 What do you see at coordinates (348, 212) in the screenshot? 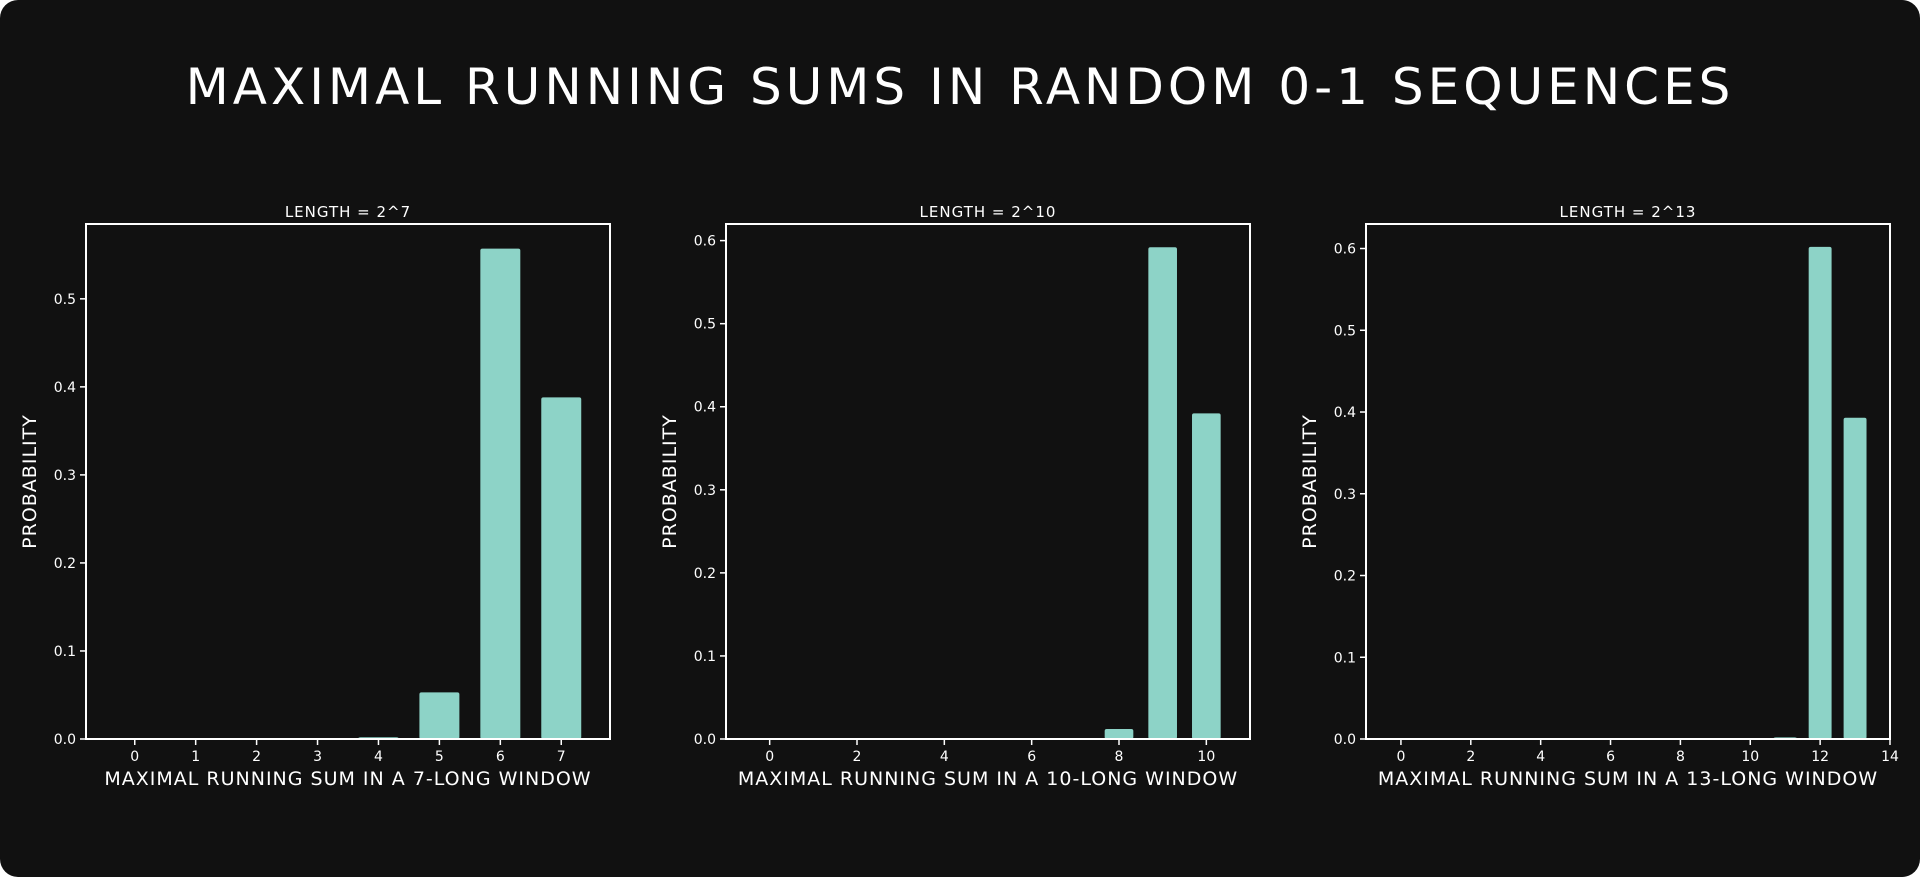
I see `panel-title: Length = 2^7` at bounding box center [348, 212].